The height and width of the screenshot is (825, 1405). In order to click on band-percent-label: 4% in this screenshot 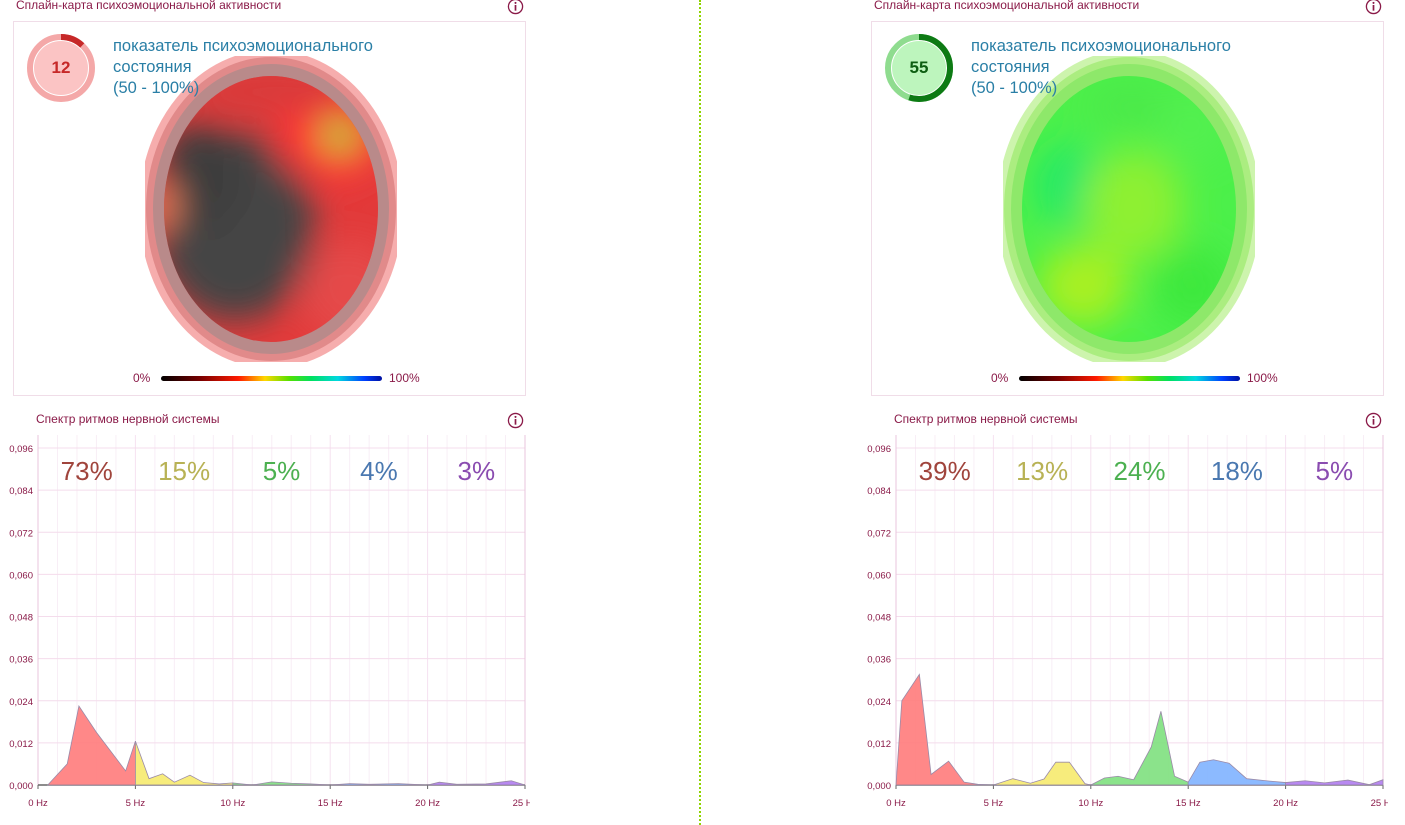, I will do `click(379, 471)`.